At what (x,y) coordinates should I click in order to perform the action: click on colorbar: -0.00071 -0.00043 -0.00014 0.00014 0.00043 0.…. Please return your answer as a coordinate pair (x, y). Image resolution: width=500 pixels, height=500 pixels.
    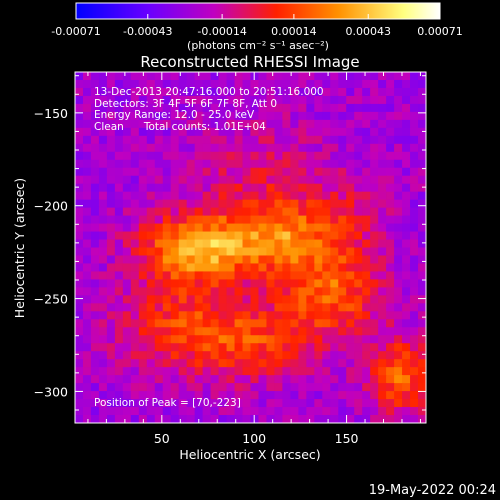
    Looking at the image, I should click on (257, 27).